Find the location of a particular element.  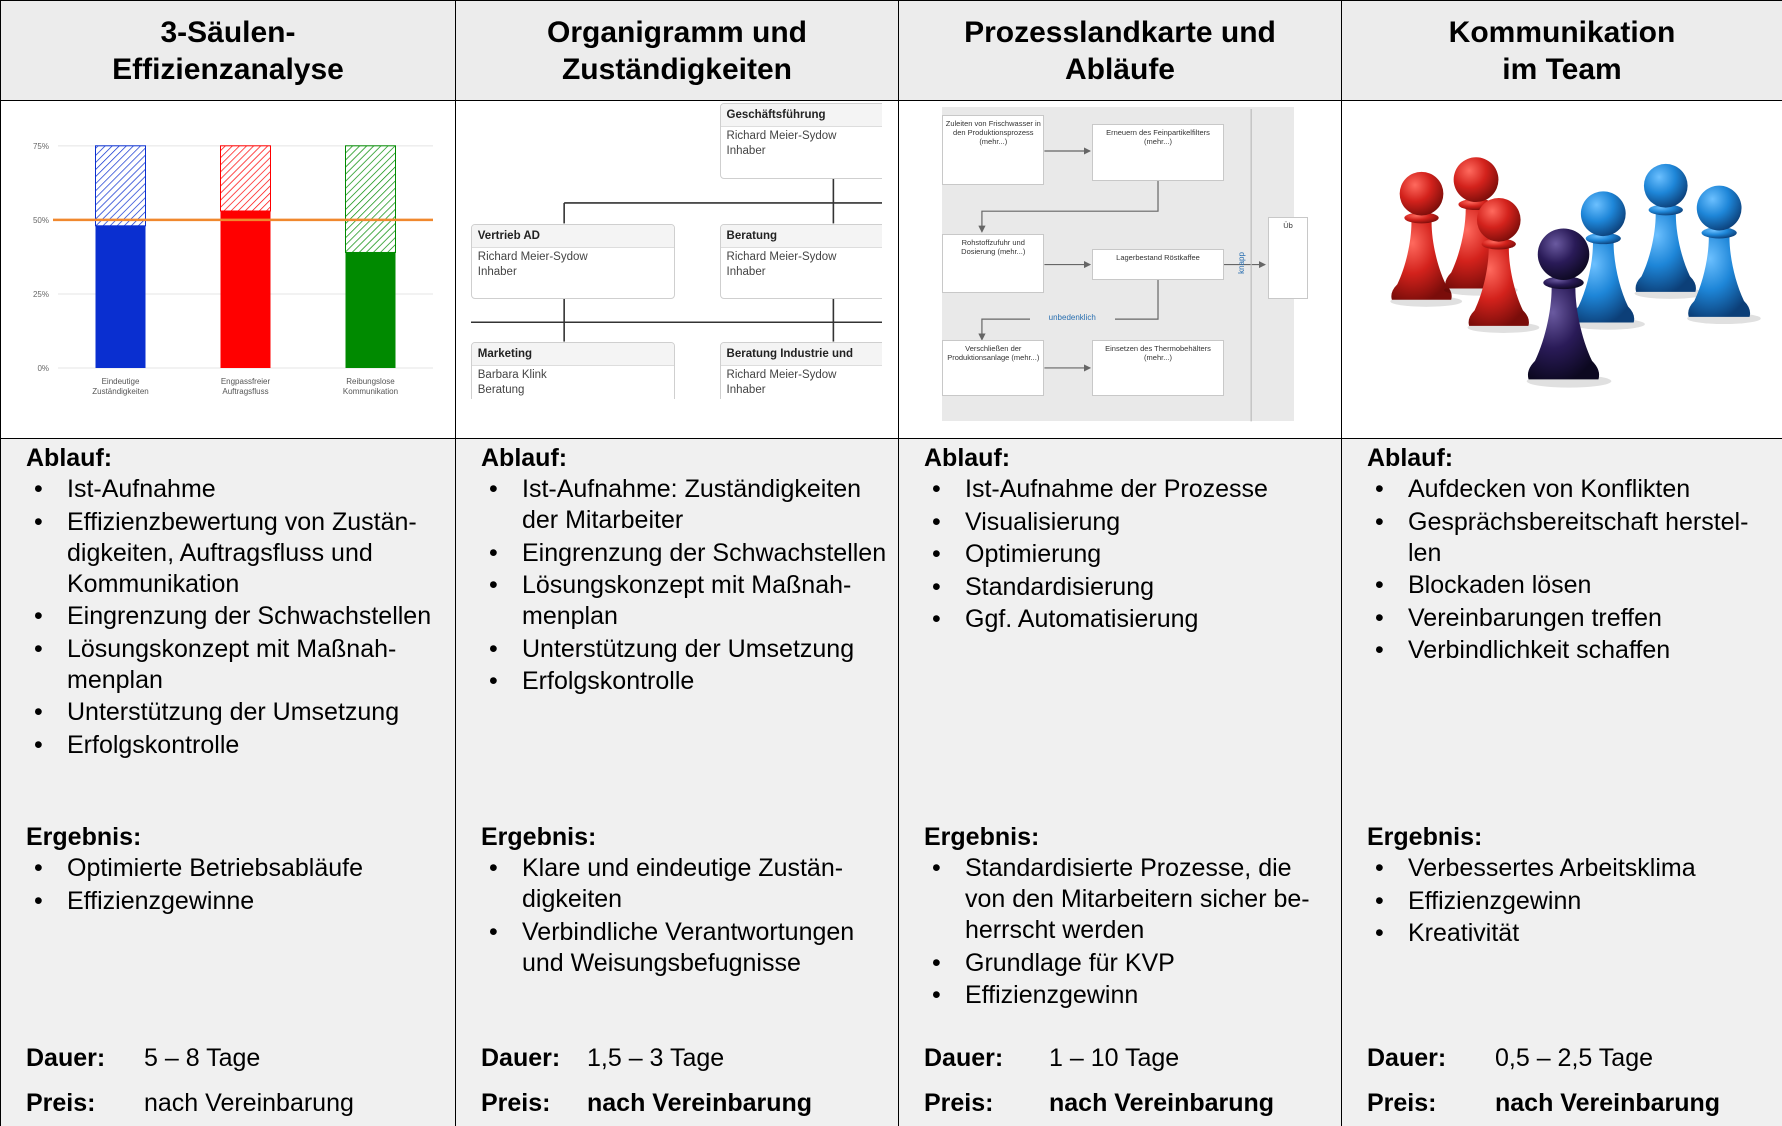

ablauf-item: Optimierung is located at coordinates (1131, 554).